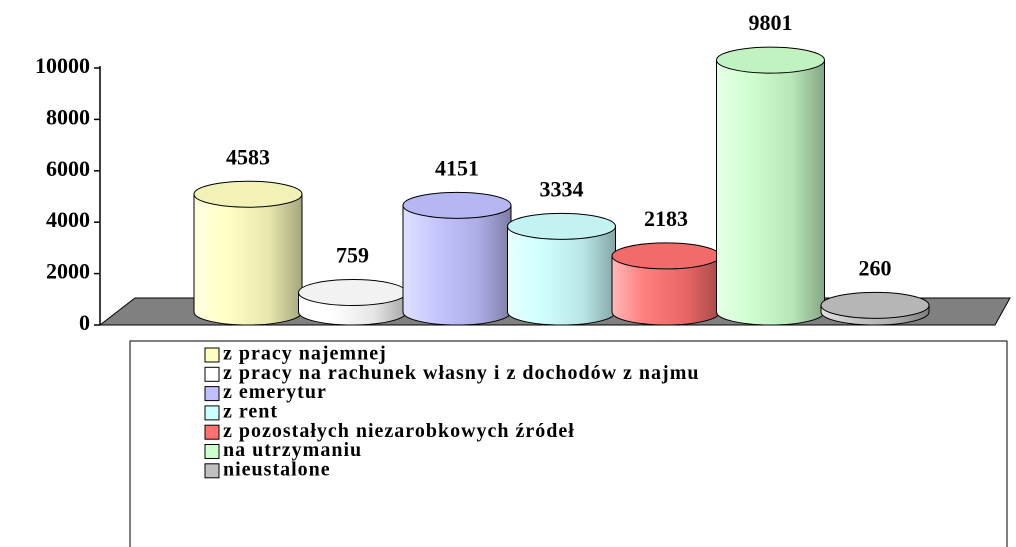 This screenshot has width=1016, height=547. What do you see at coordinates (771, 22) in the screenshot?
I see `data-label: 9801` at bounding box center [771, 22].